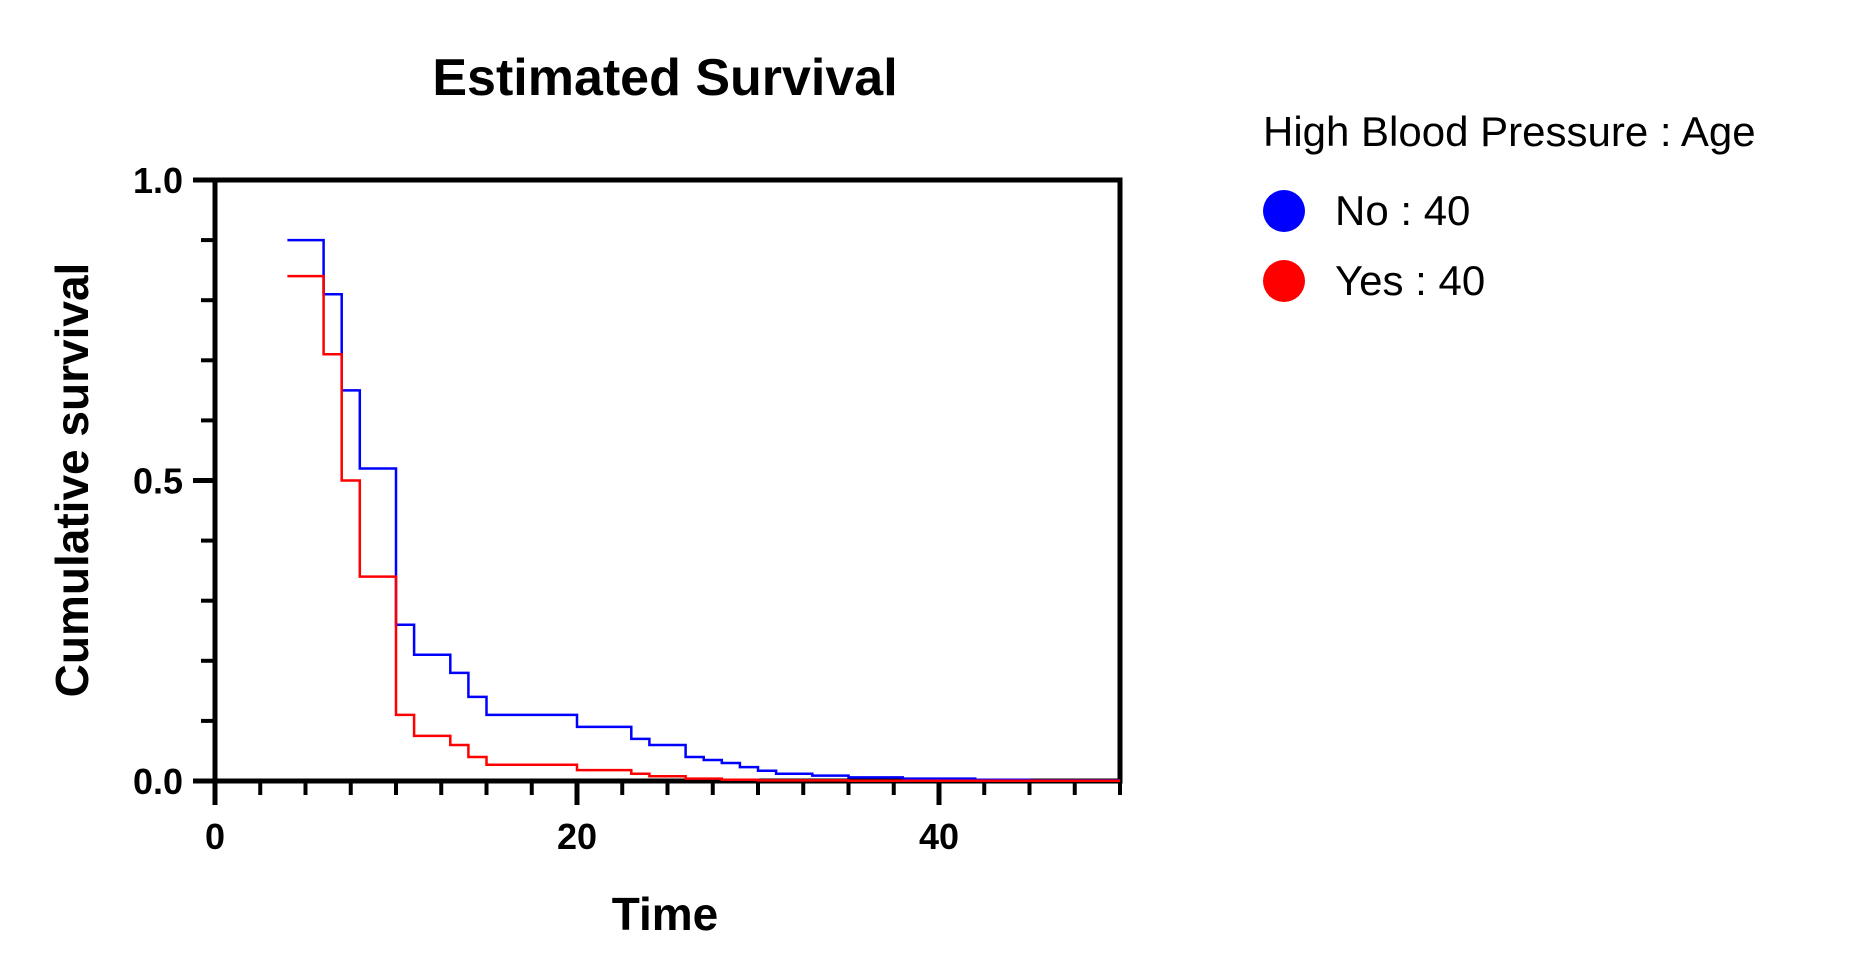 The width and height of the screenshot is (1869, 979). What do you see at coordinates (1509, 281) in the screenshot?
I see `legend-item-yes: Yes : 40` at bounding box center [1509, 281].